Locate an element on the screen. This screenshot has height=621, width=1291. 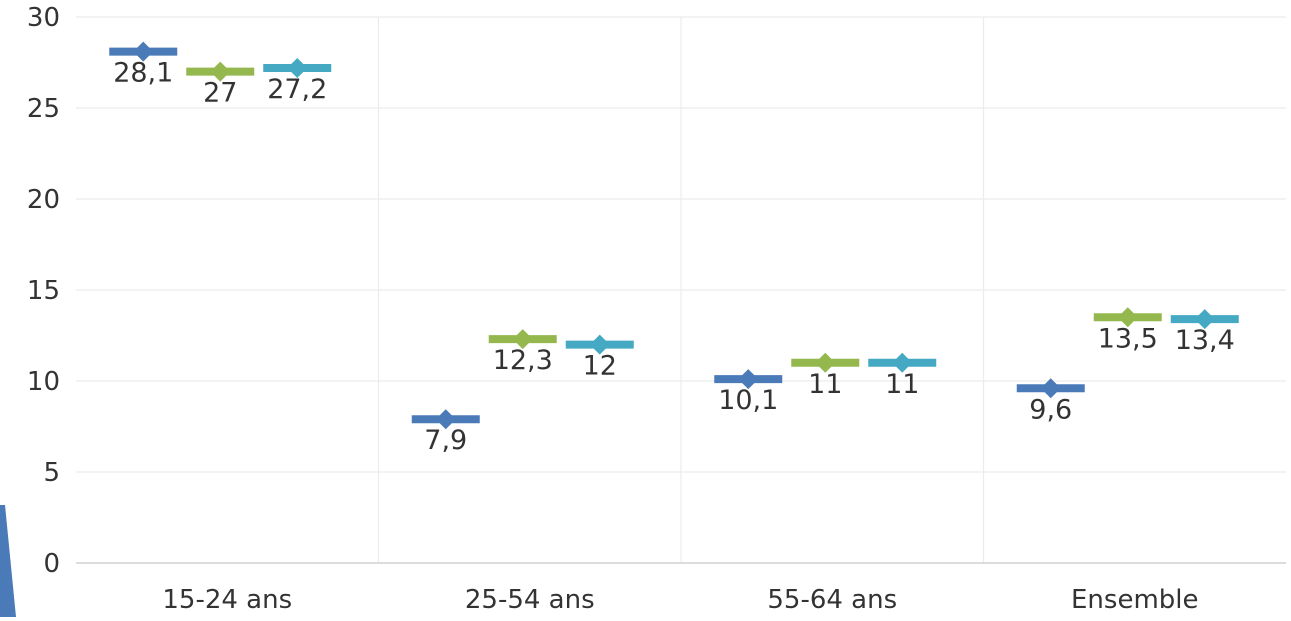
y-tick-label: 15 is located at coordinates (43, 291).